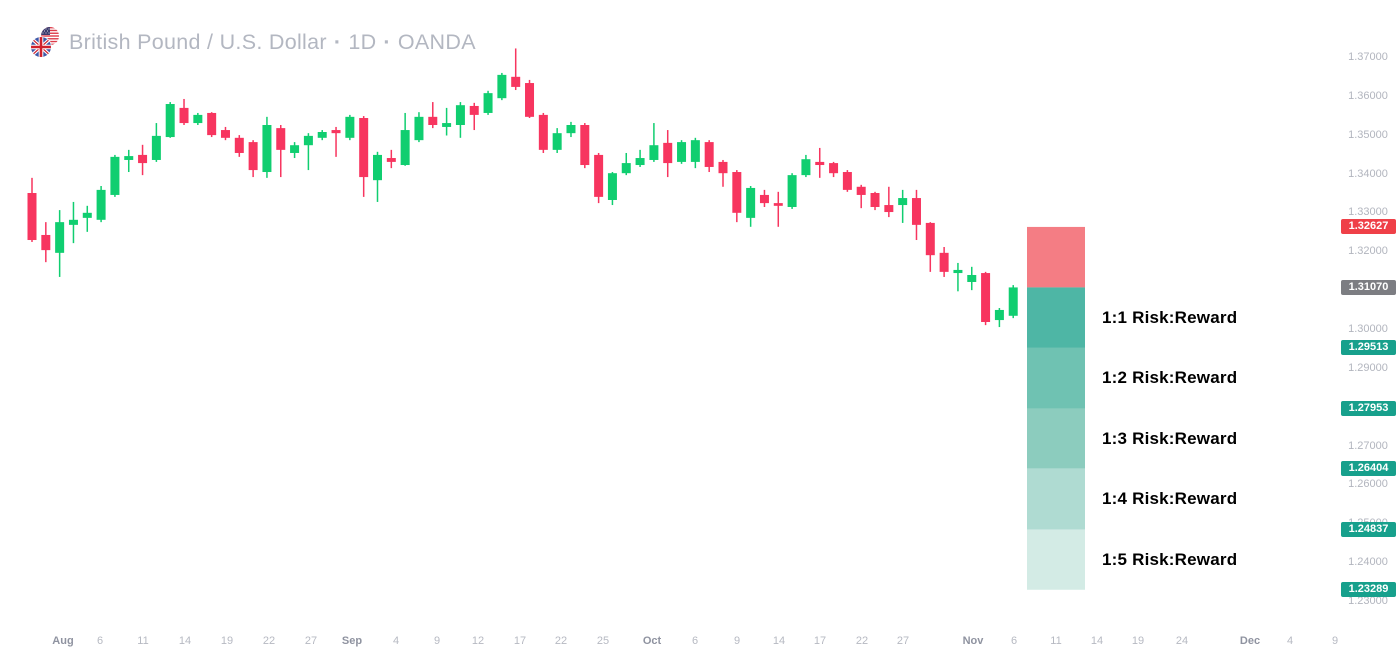  Describe the element at coordinates (1368, 95) in the screenshot. I see `price-tick: 1.36000` at that location.